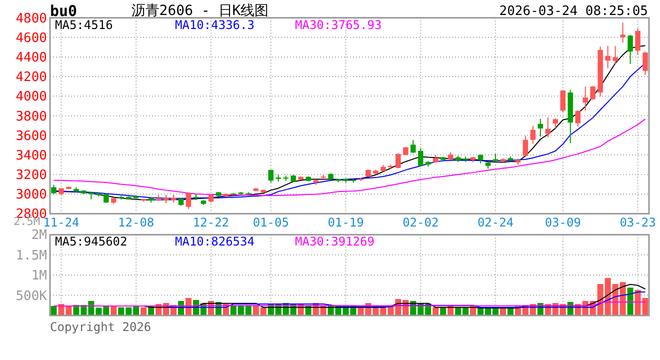 The width and height of the screenshot is (660, 360). I want to click on x-tick-label: 01-19, so click(346, 223).